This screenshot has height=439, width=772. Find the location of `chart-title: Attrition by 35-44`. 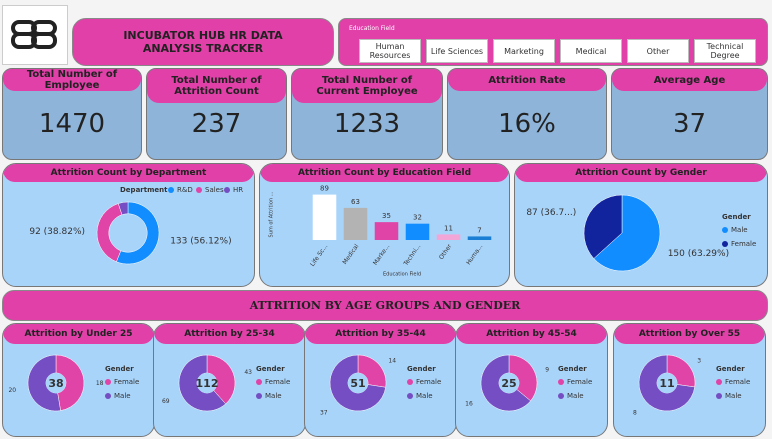

chart-title: Attrition by 35-44 is located at coordinates (380, 334).